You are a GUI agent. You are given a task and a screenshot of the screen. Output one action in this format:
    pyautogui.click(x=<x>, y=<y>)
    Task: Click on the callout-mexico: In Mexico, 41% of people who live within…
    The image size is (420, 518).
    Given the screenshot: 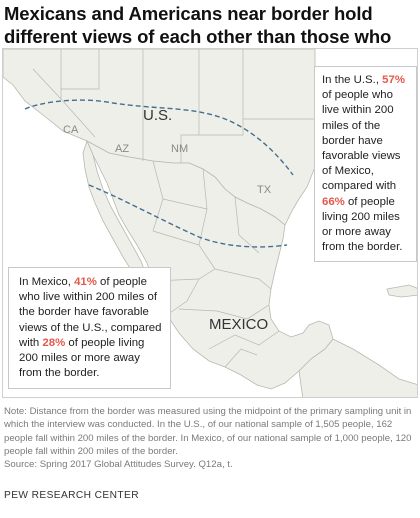 What is the action you would take?
    pyautogui.click(x=89, y=328)
    